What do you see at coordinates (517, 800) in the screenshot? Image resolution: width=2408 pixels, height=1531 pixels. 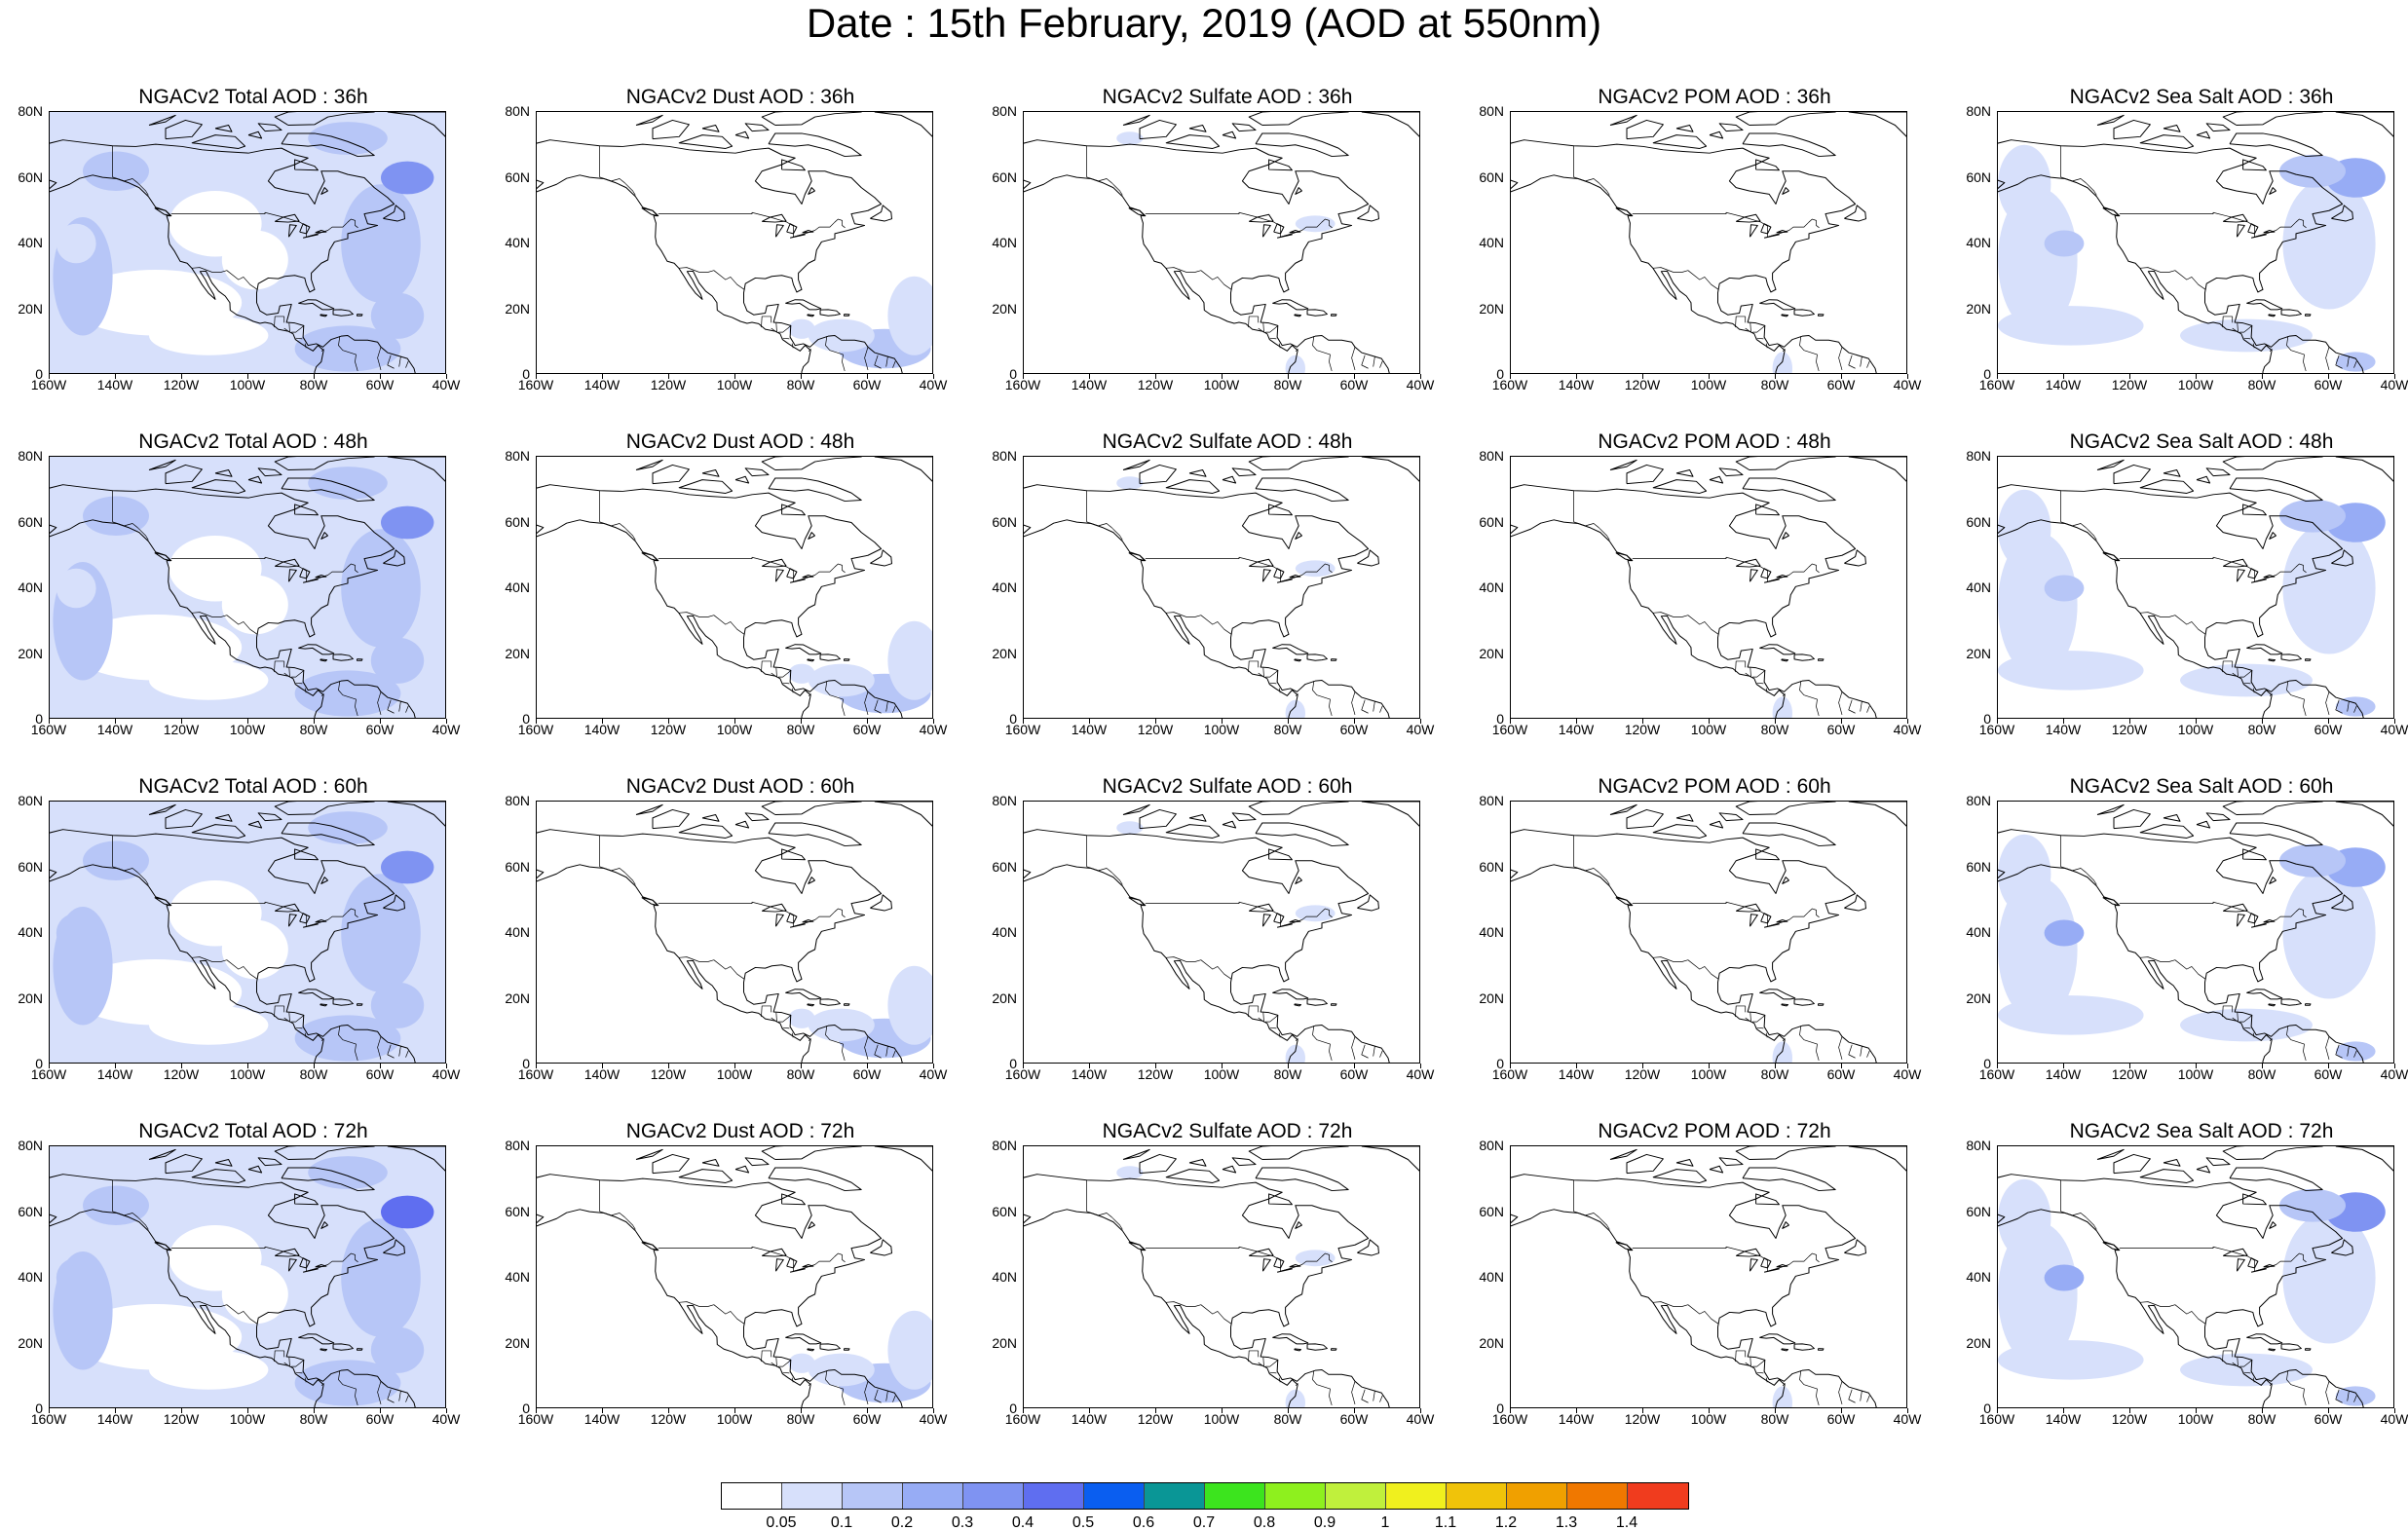 I see `y-tick-label: 80N` at bounding box center [517, 800].